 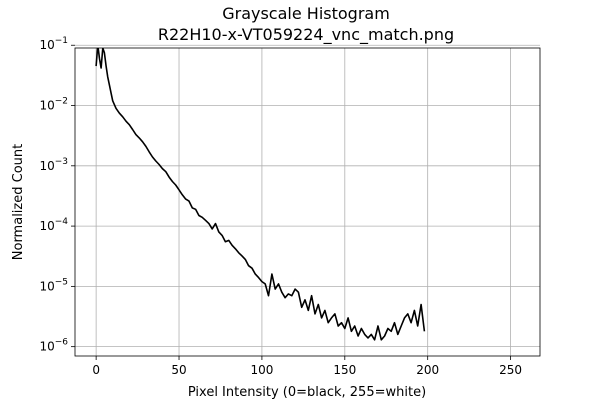 What do you see at coordinates (53, 105) in the screenshot?
I see `y-tick-label: 10⁻²` at bounding box center [53, 105].